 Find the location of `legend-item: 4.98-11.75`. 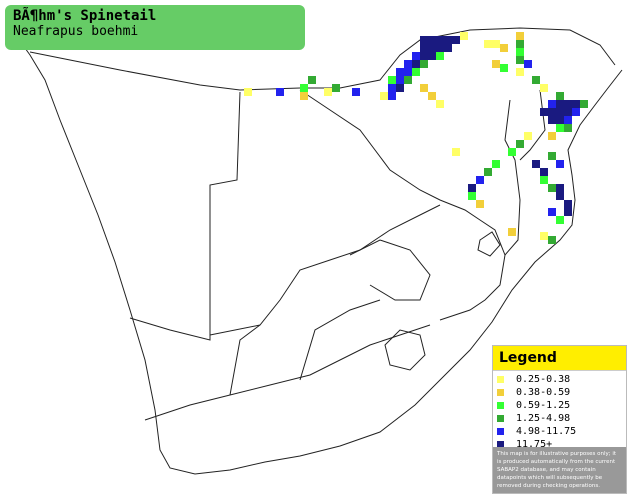

legend-item: 4.98-11.75 is located at coordinates (561, 431).